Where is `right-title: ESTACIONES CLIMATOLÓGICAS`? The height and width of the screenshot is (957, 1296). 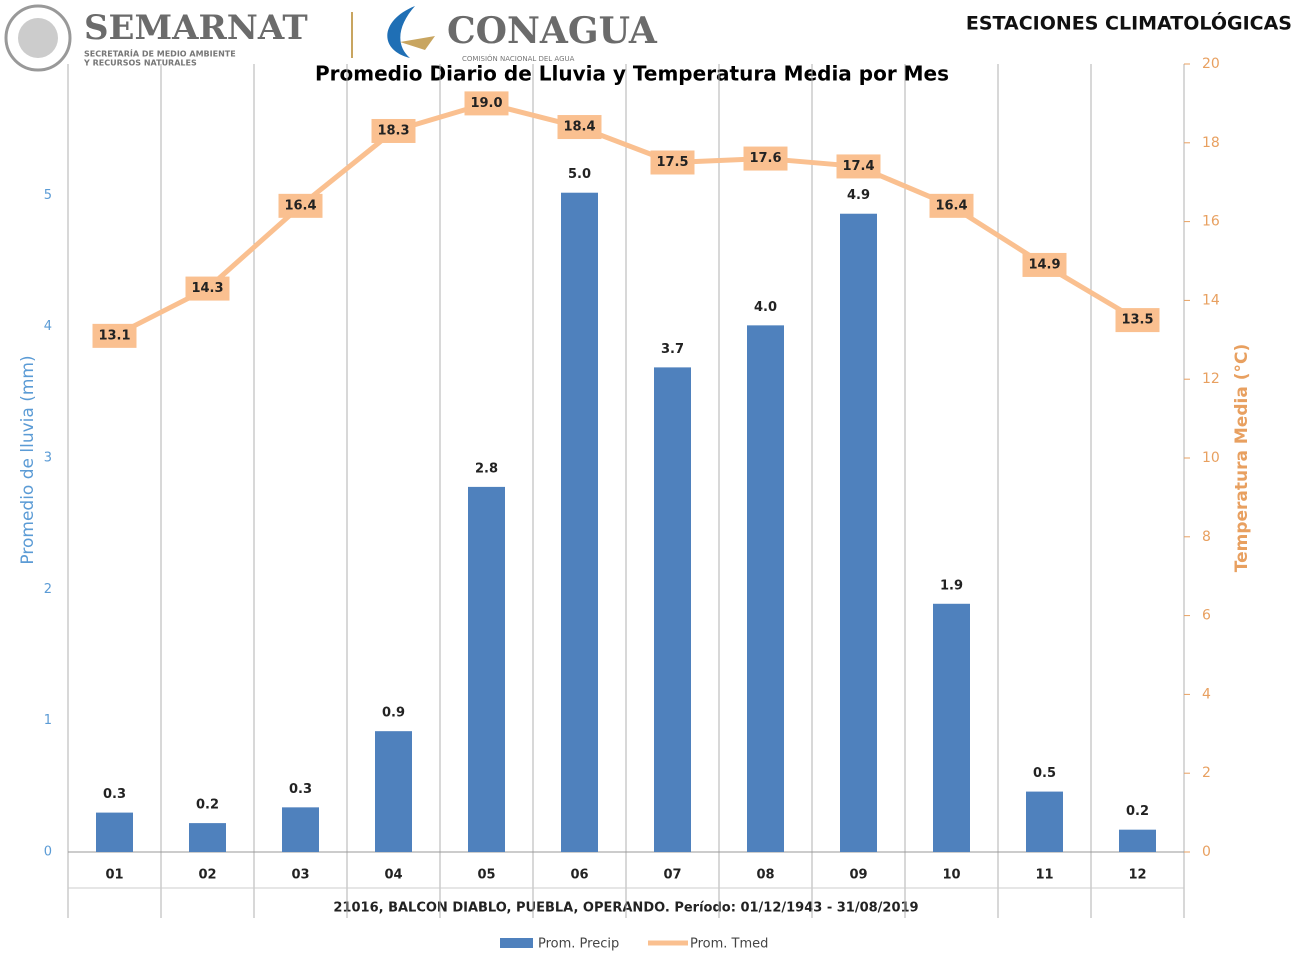
right-title: ESTACIONES CLIMATOLÓGICAS is located at coordinates (1129, 23).